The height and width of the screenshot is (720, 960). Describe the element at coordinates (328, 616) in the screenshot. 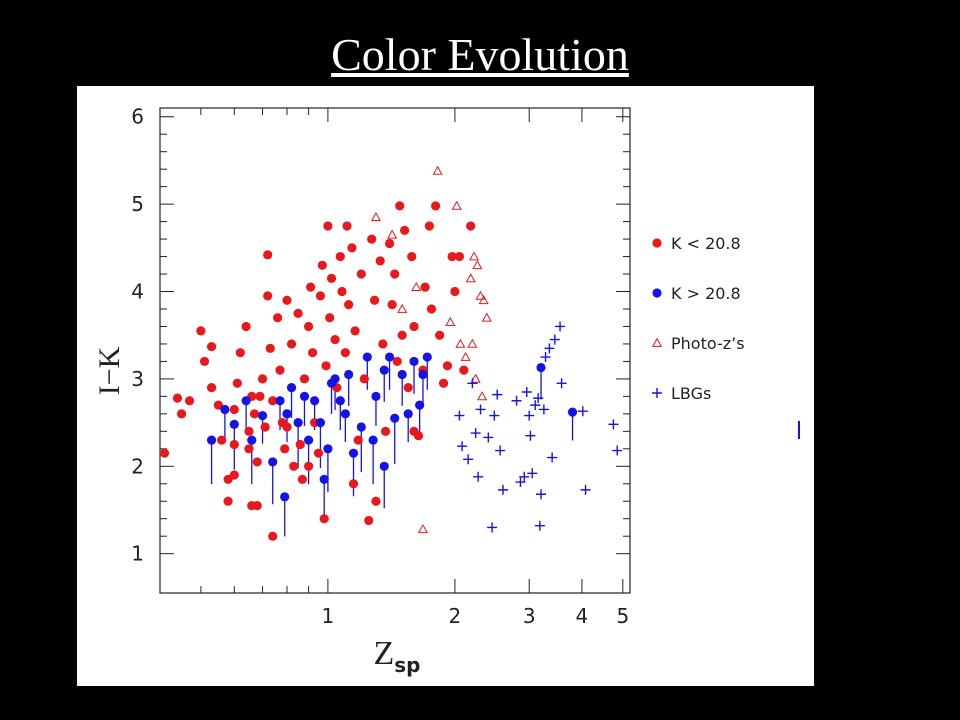

I see `x-tick-label: 1` at that location.